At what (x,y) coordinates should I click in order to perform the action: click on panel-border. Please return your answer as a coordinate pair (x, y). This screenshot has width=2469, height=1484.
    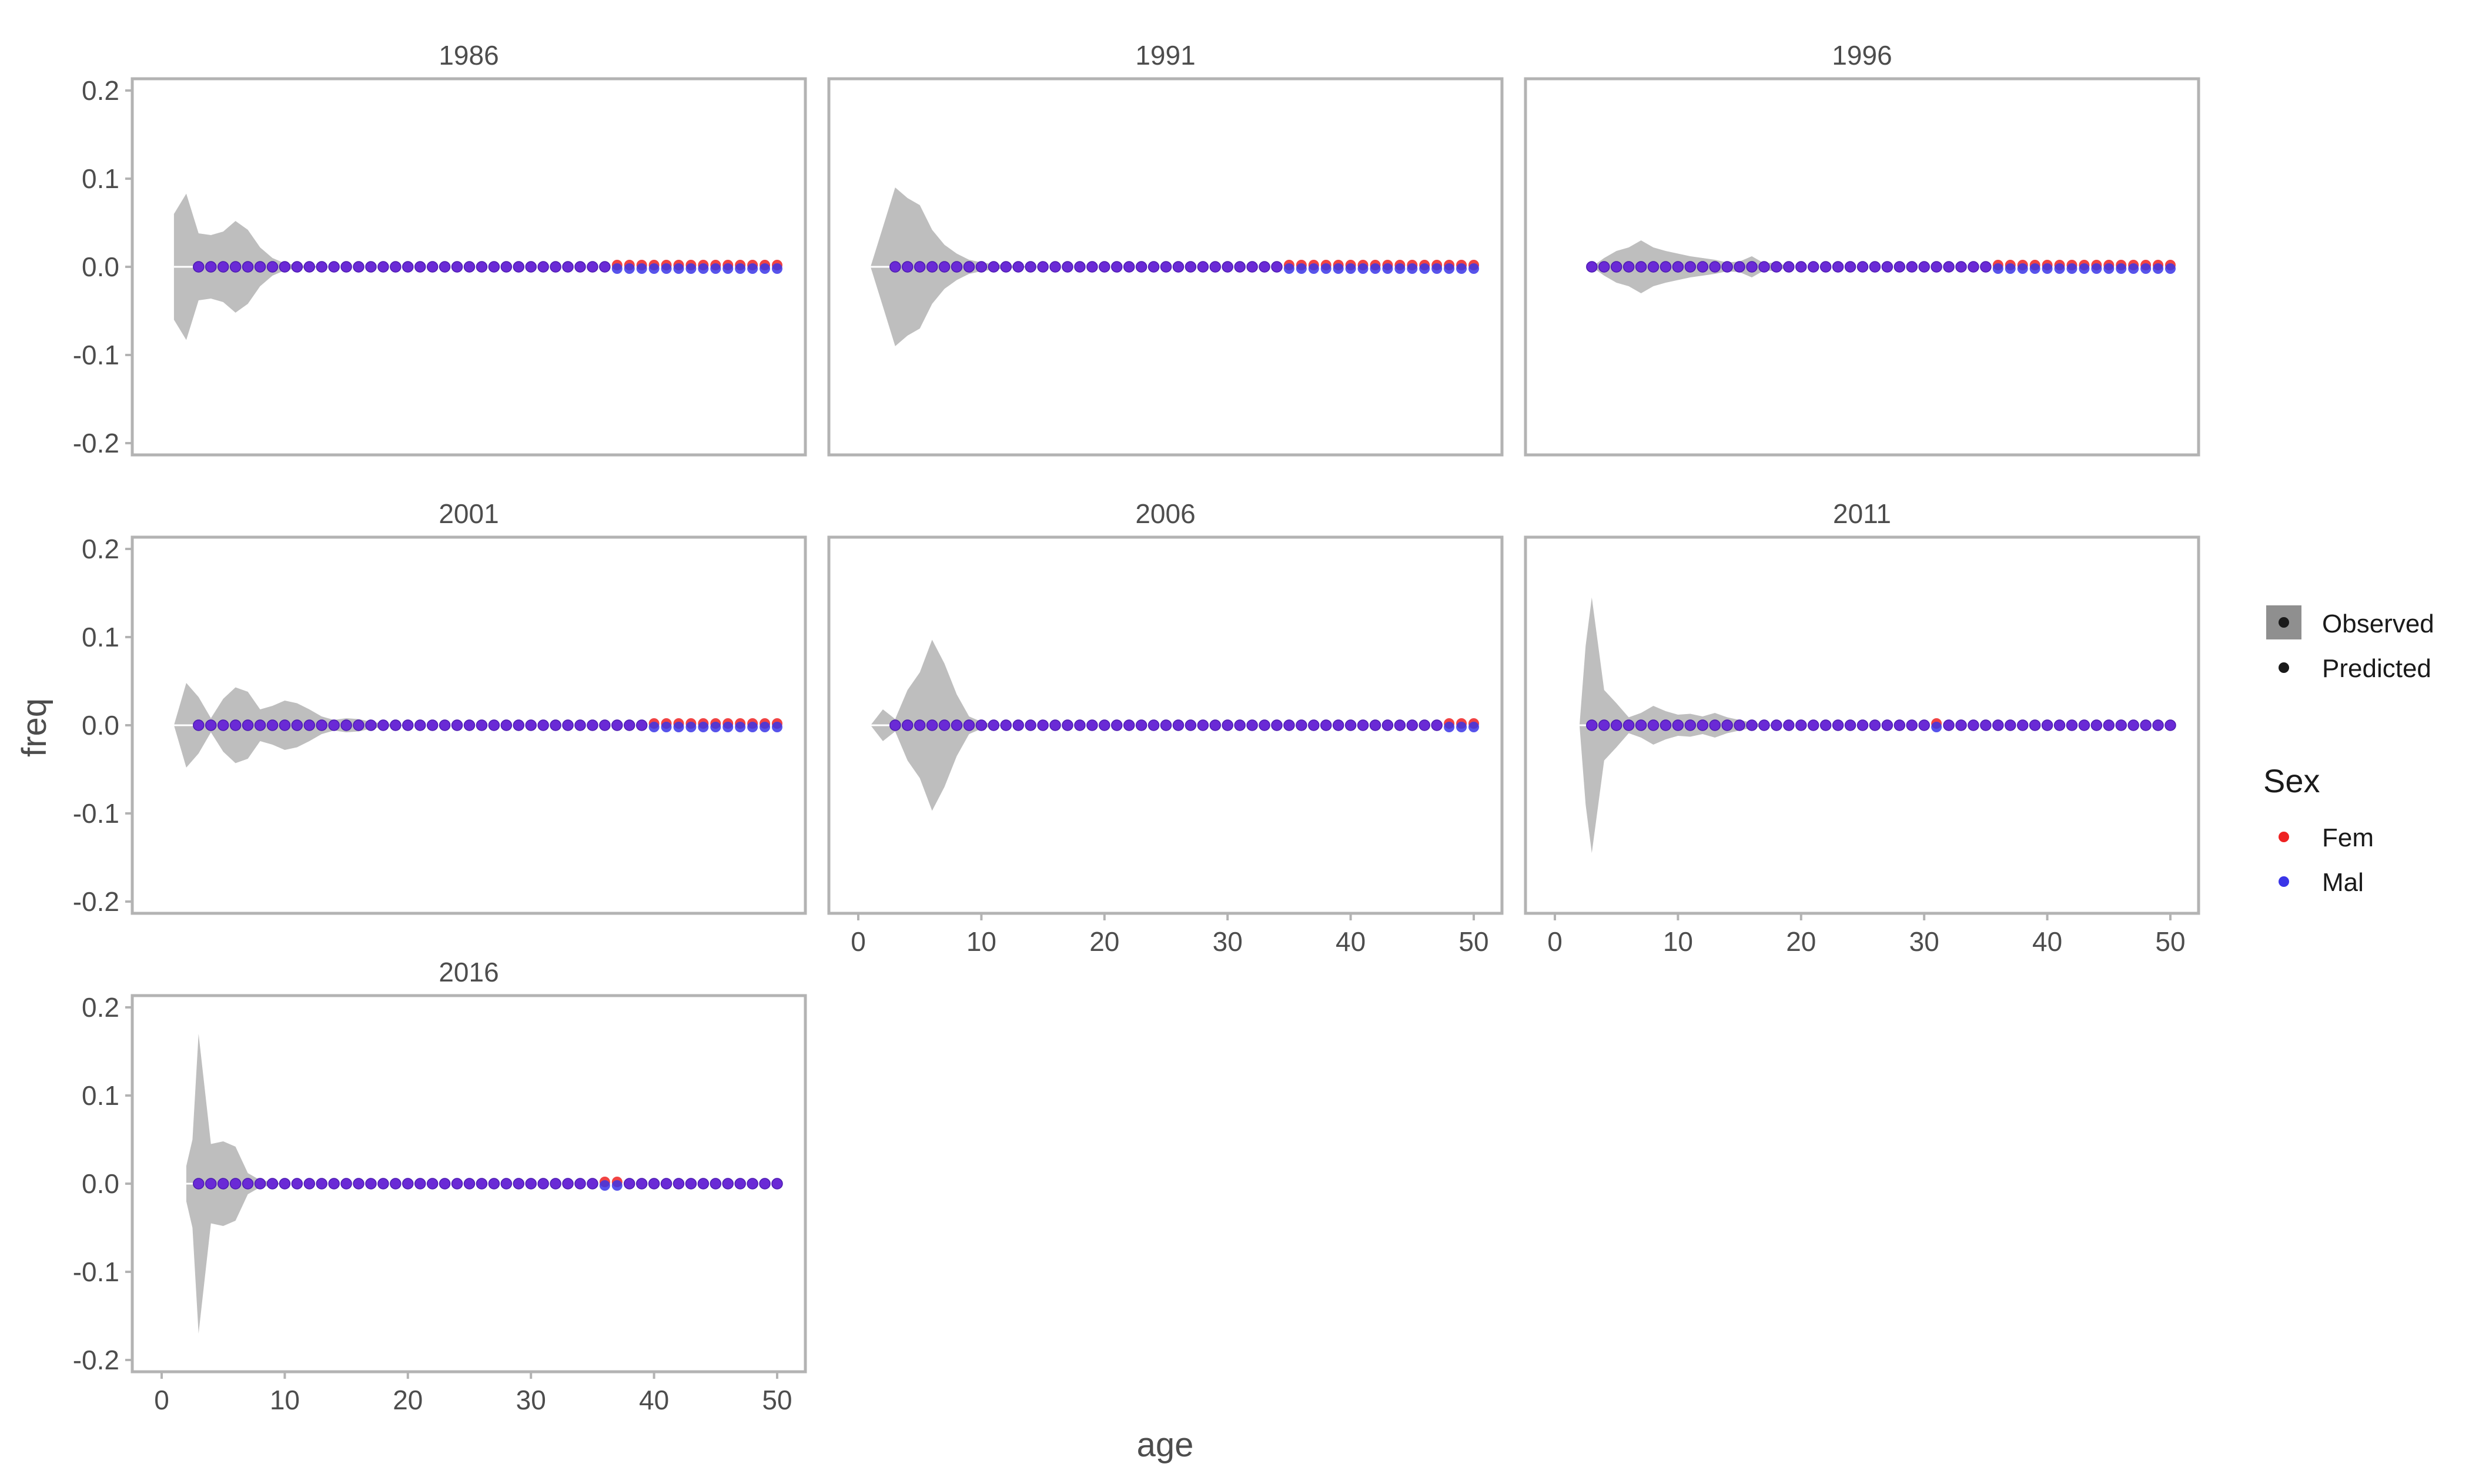
    Looking at the image, I should click on (1862, 725).